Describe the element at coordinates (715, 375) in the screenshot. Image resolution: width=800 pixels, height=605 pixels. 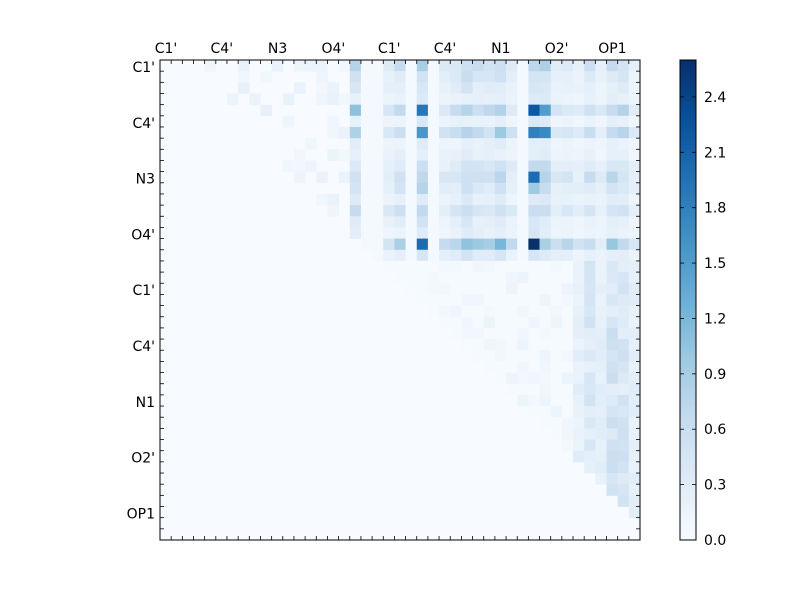
I see `colorbar-tick-label: 0.9` at that location.